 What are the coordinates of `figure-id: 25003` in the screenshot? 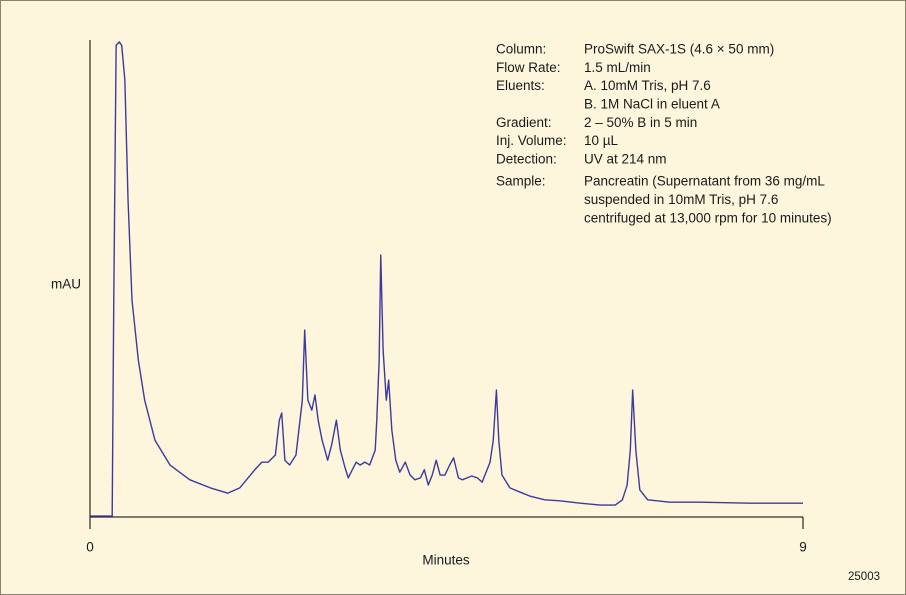 It's located at (864, 577).